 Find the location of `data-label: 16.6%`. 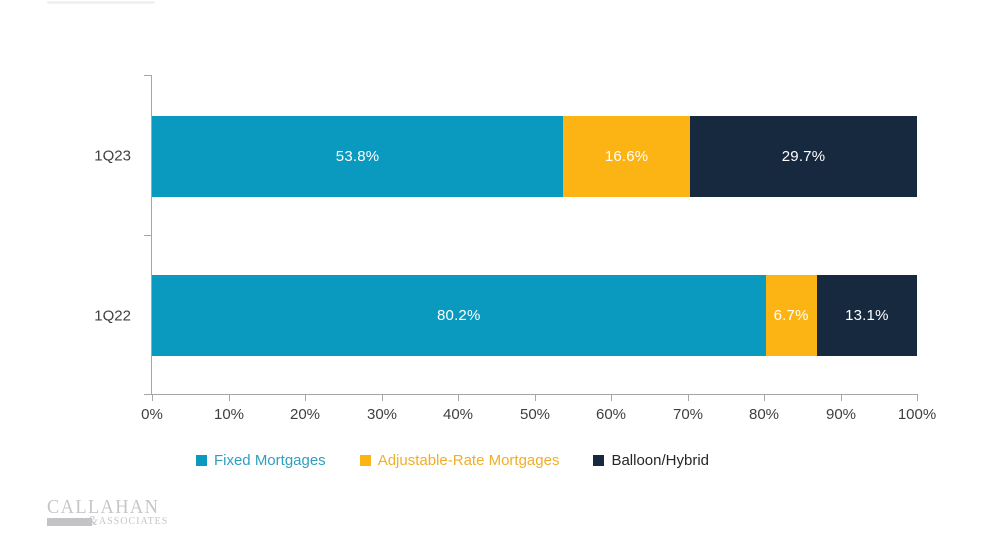

data-label: 16.6% is located at coordinates (626, 156).